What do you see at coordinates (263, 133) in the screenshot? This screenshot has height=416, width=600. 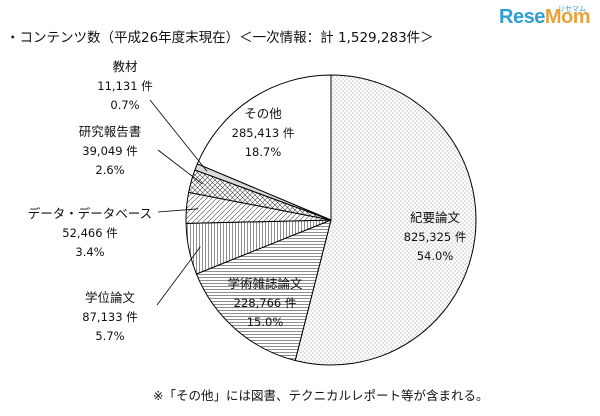 I see `slice-value-6: 285,413 件` at bounding box center [263, 133].